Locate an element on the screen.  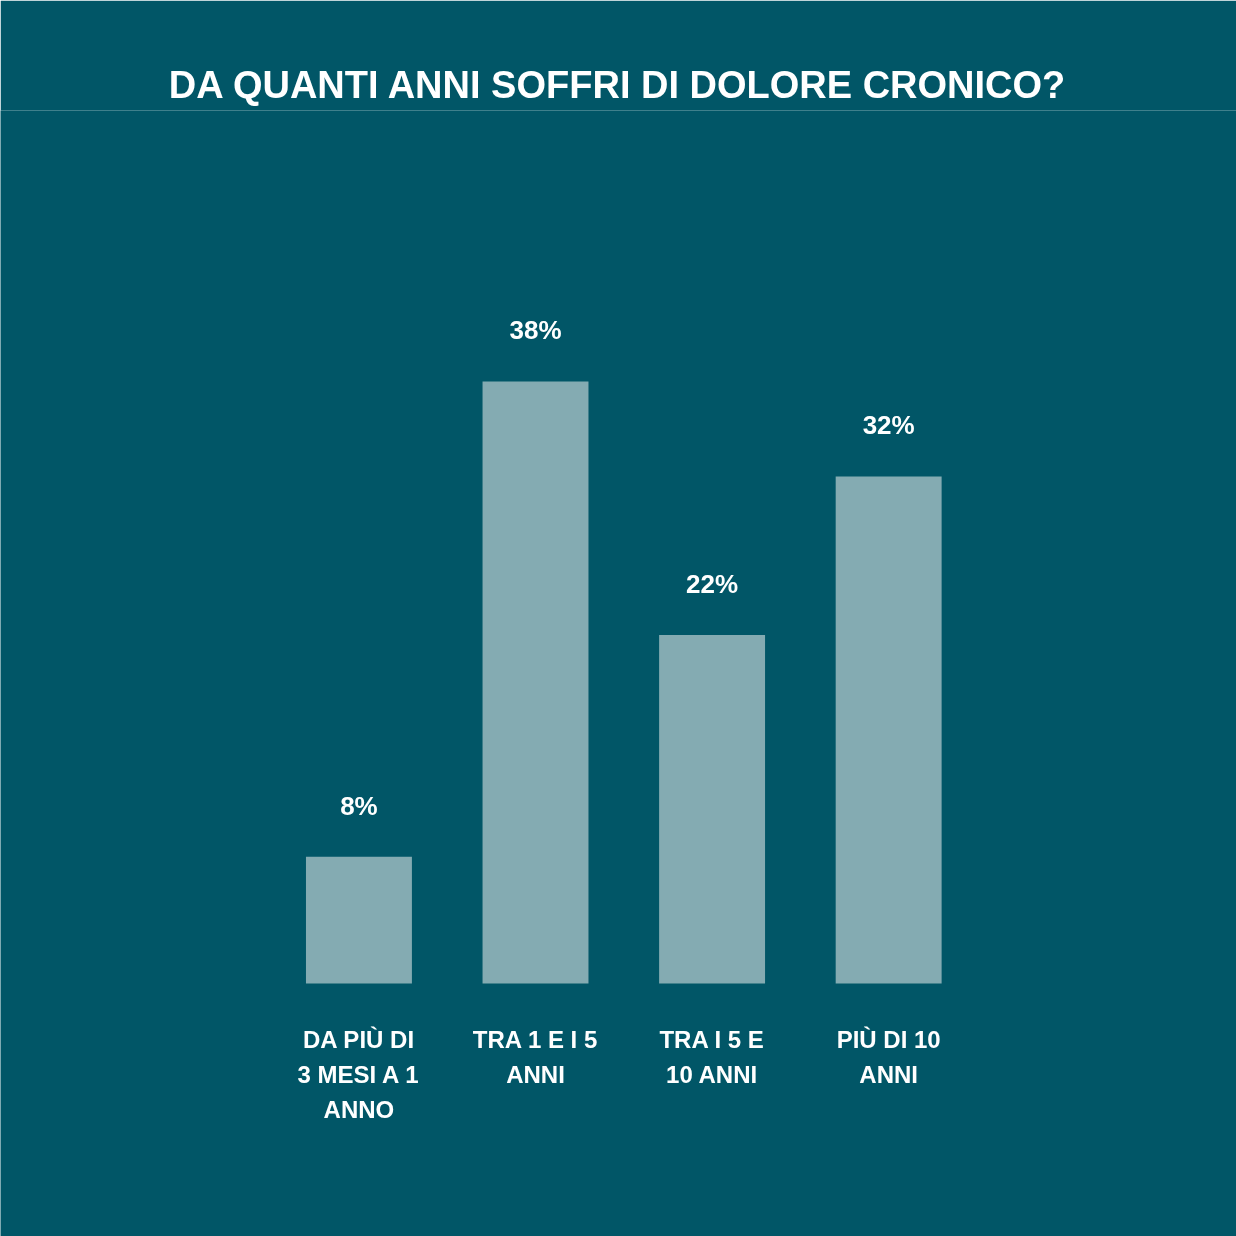
data-label: 38% is located at coordinates (535, 330).